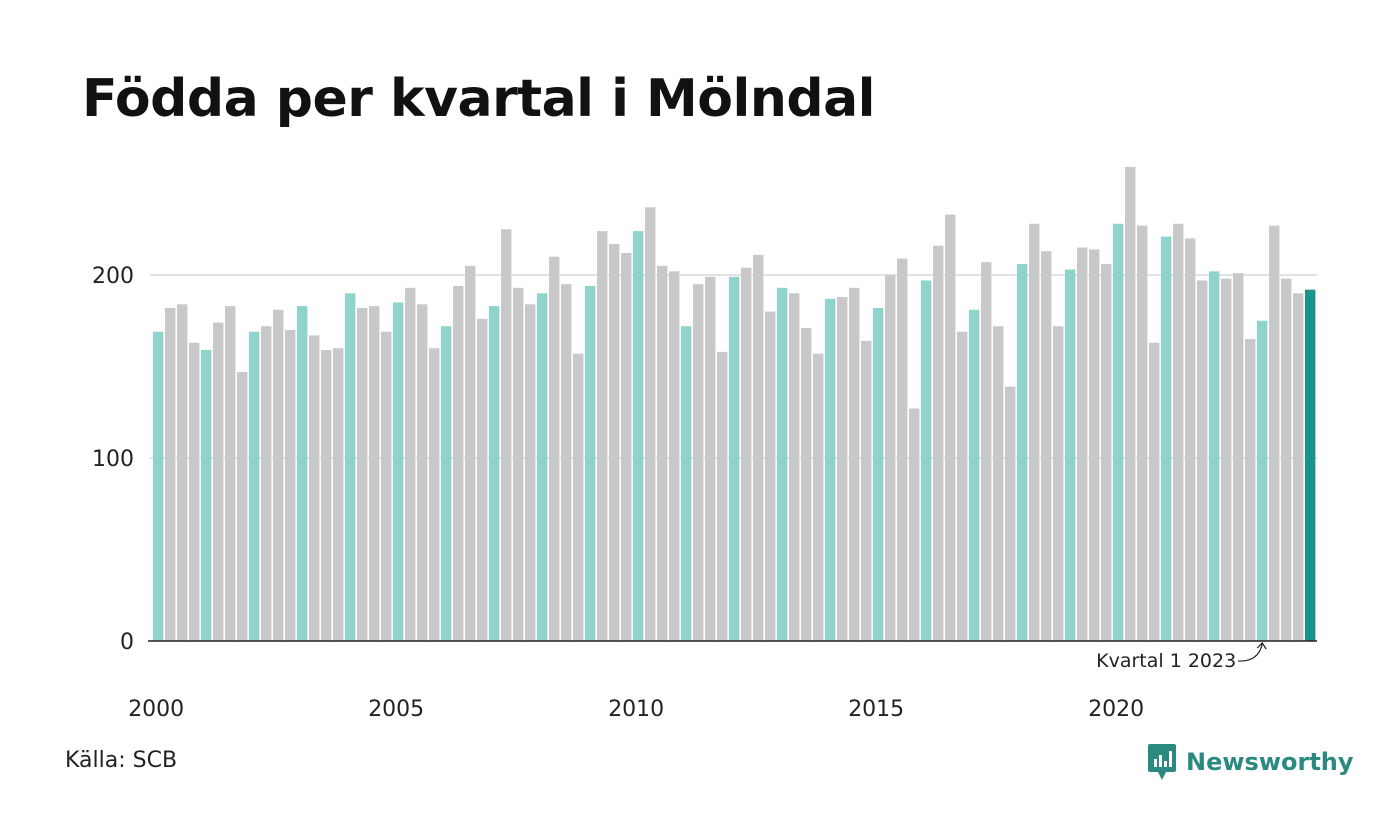 The height and width of the screenshot is (840, 1400). Describe the element at coordinates (1058, 483) in the screenshot. I see `bar-2018-q4` at that location.